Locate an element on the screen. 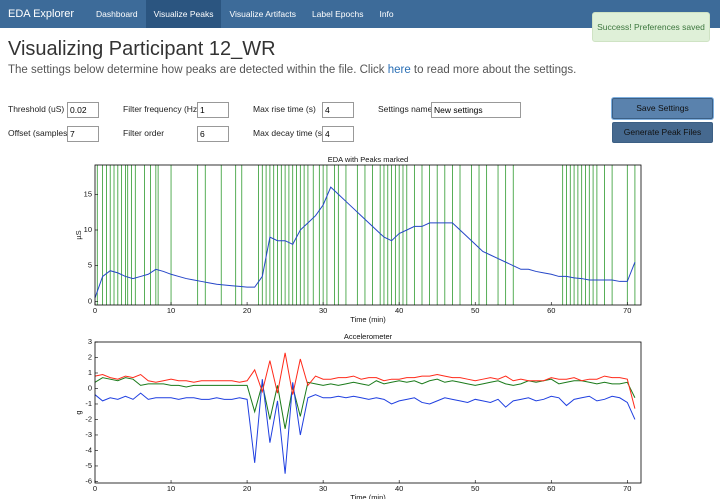 Image resolution: width=720 pixels, height=499 pixels. nav-item: Label Epochs is located at coordinates (337, 14).